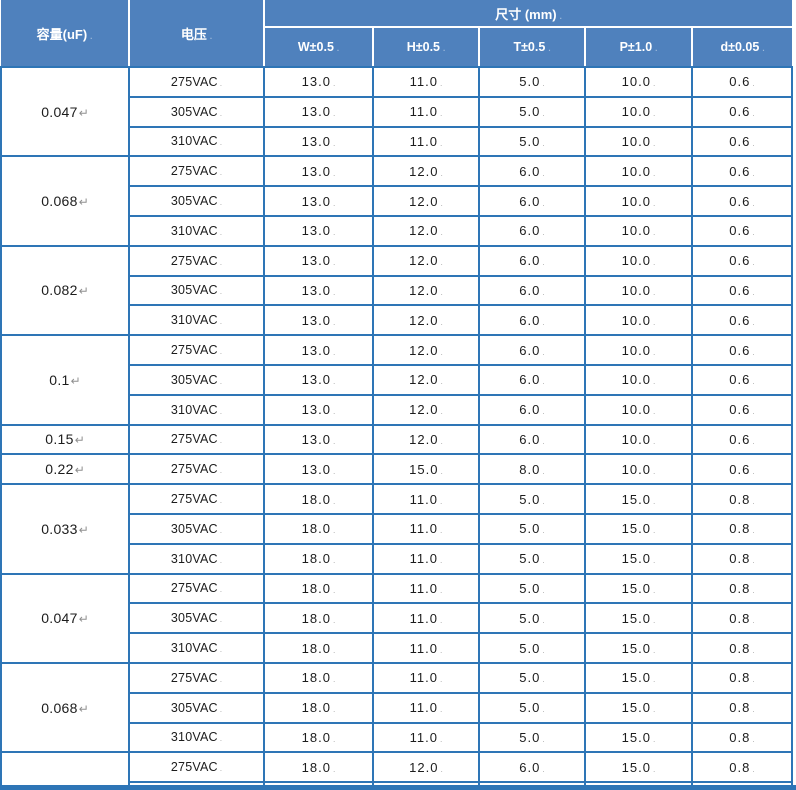  What do you see at coordinates (319, 47) in the screenshot?
I see `header-sub-w: W±0.5.` at bounding box center [319, 47].